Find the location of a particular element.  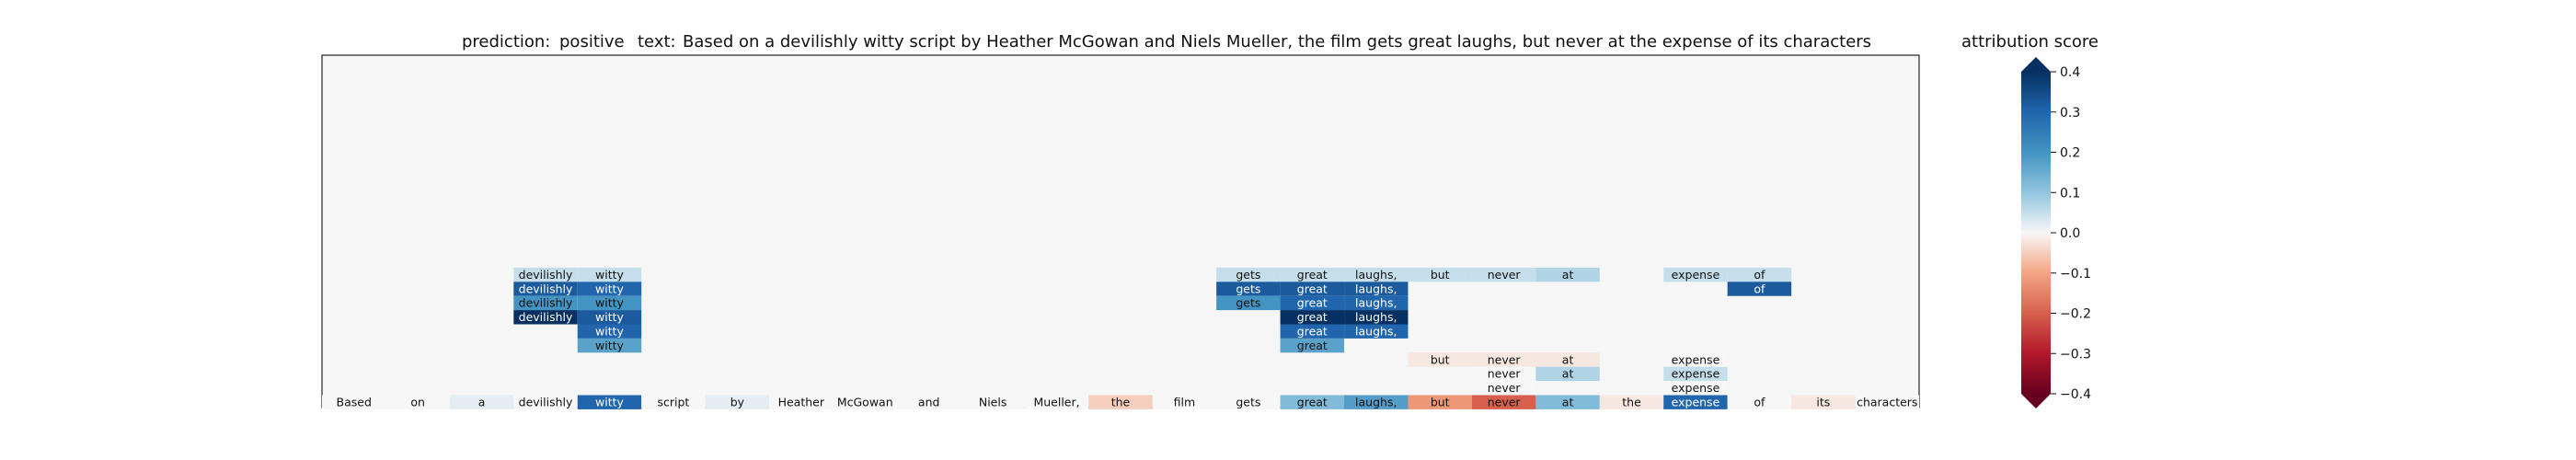

heatmap-row4-great-label: great is located at coordinates (1312, 345).